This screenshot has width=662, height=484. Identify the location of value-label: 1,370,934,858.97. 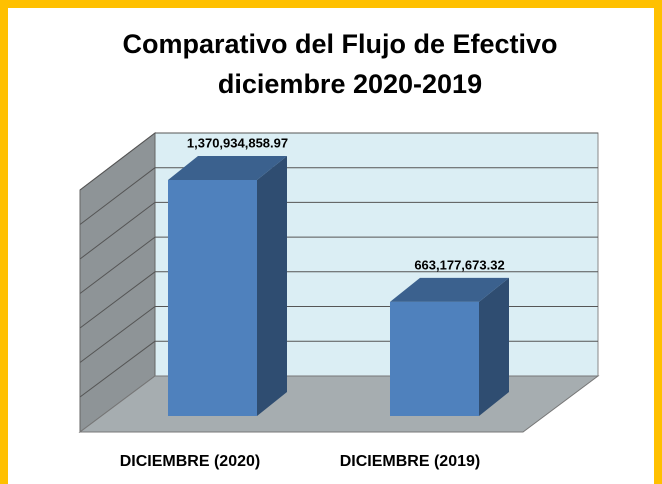
(237, 142).